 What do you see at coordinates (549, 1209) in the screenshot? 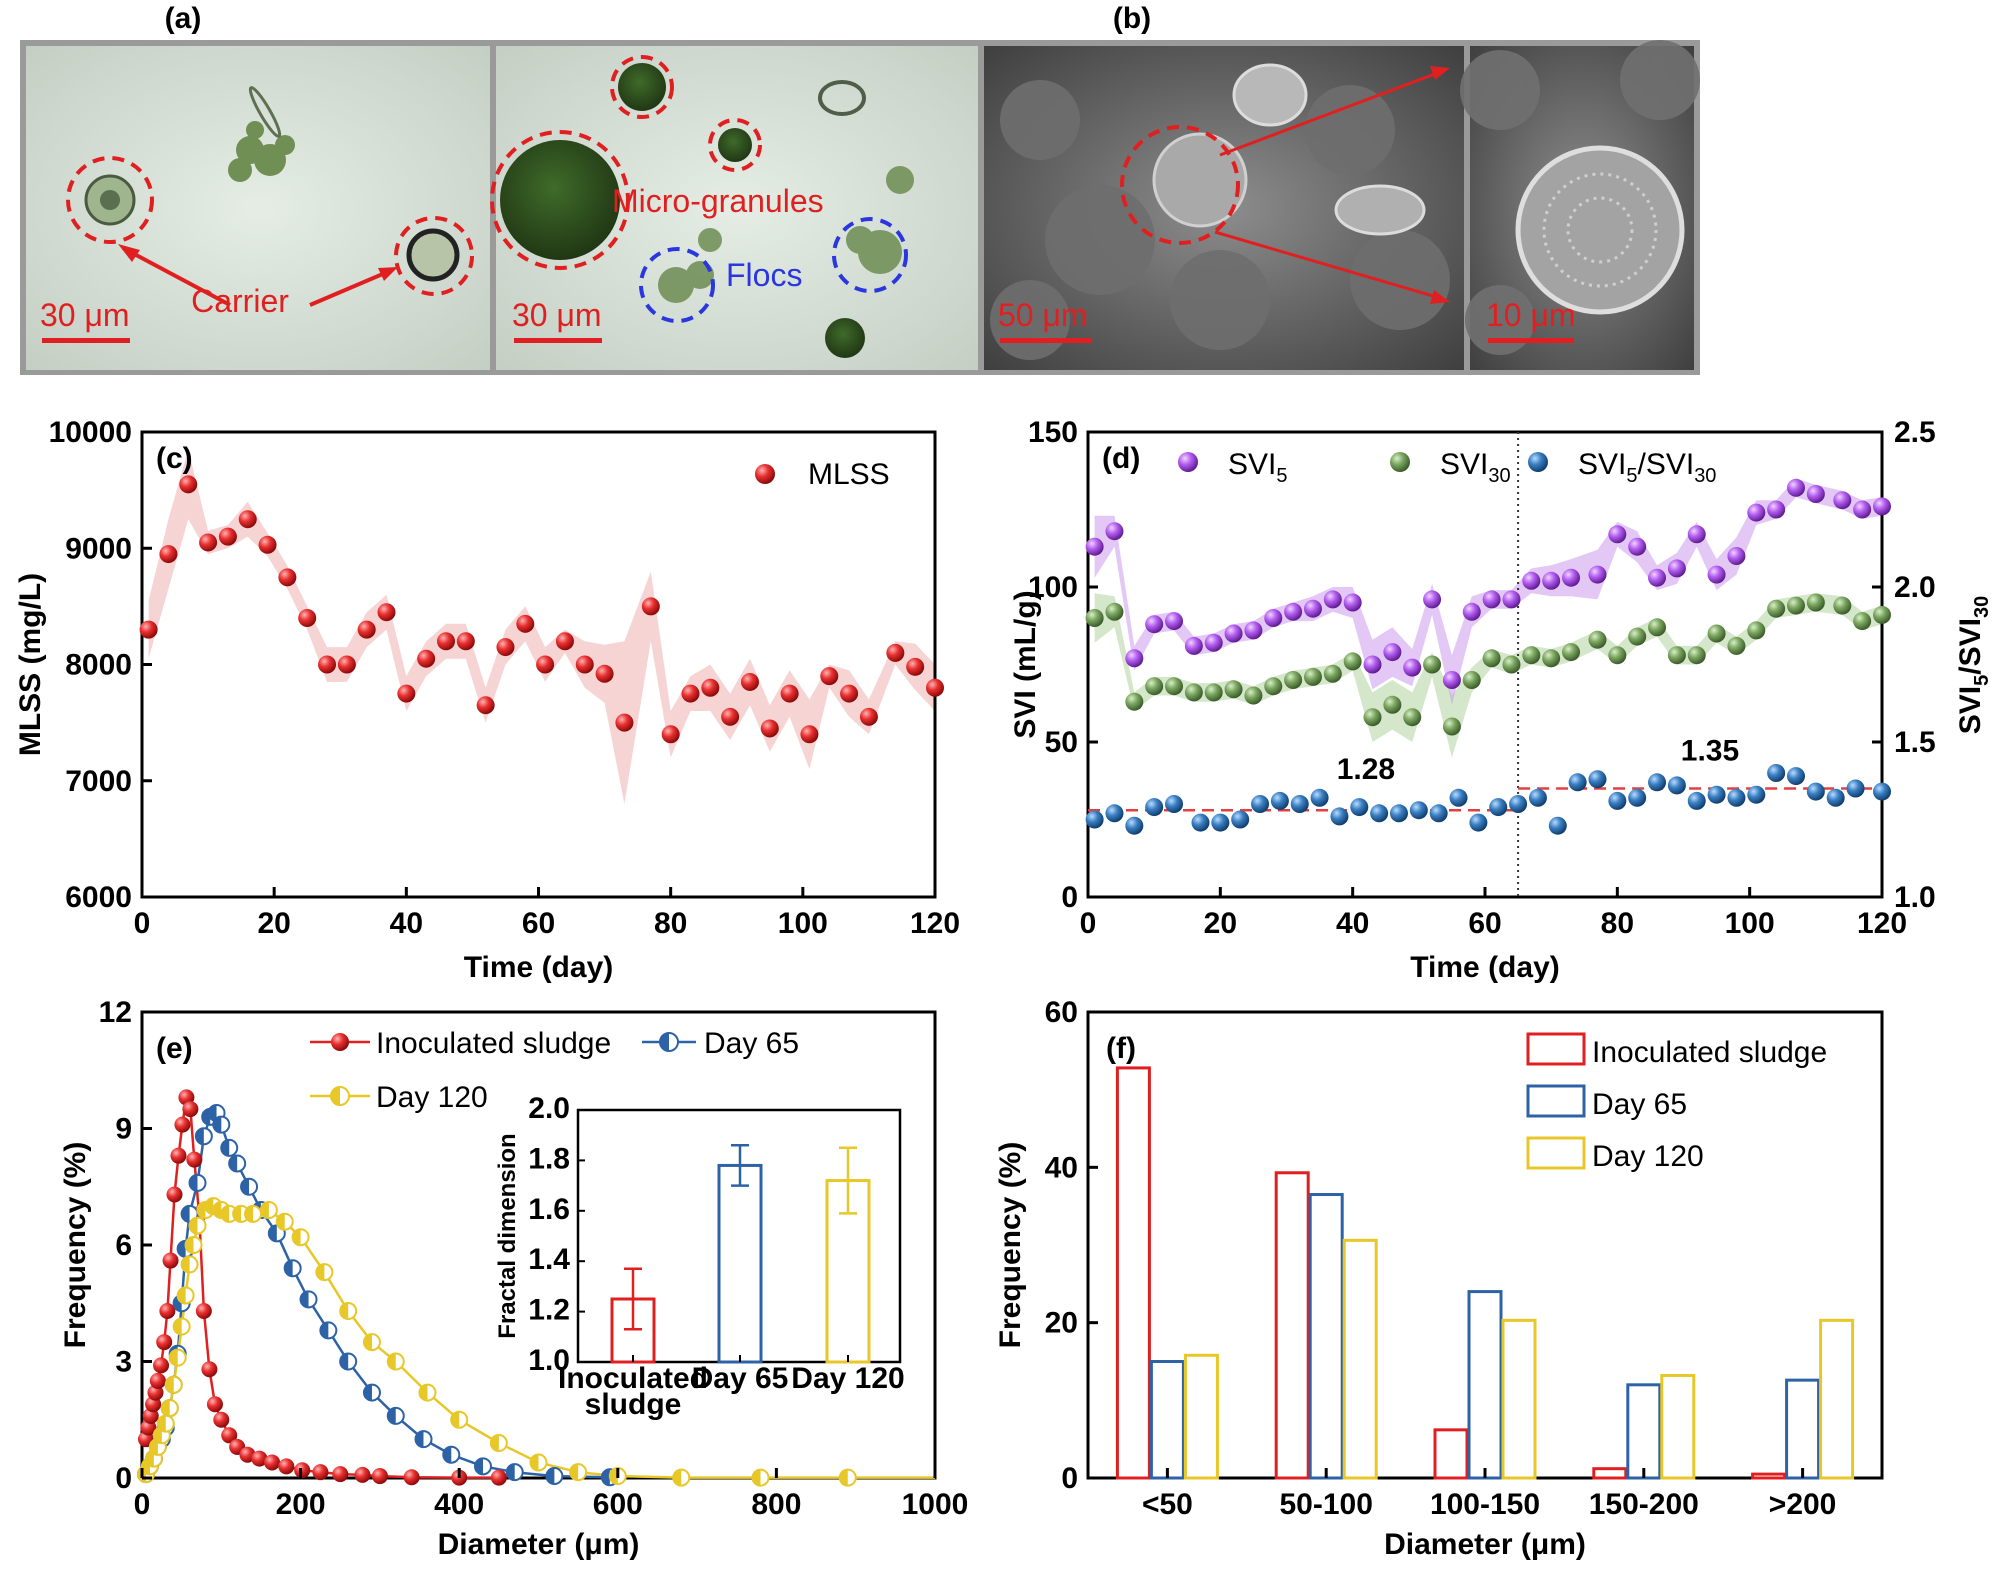
I see `inset-ytick-label: 1.6` at bounding box center [549, 1209].